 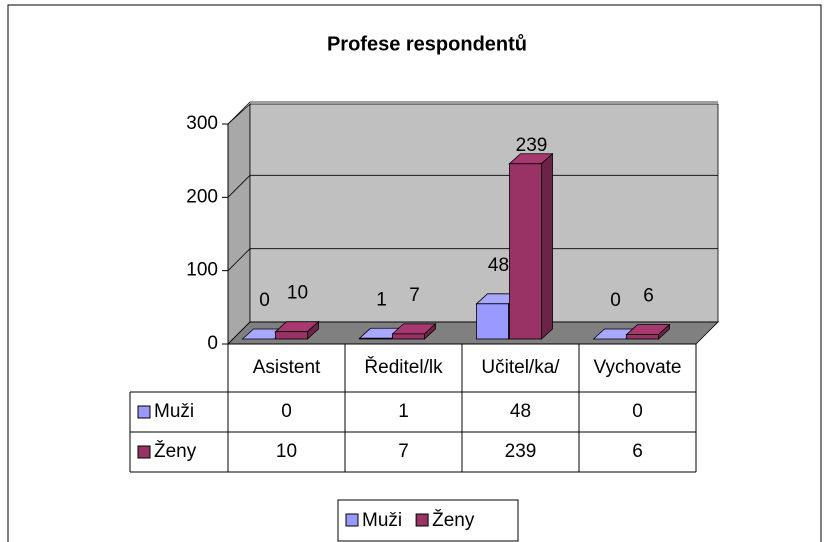 I want to click on table-cell: 48, so click(x=520, y=411).